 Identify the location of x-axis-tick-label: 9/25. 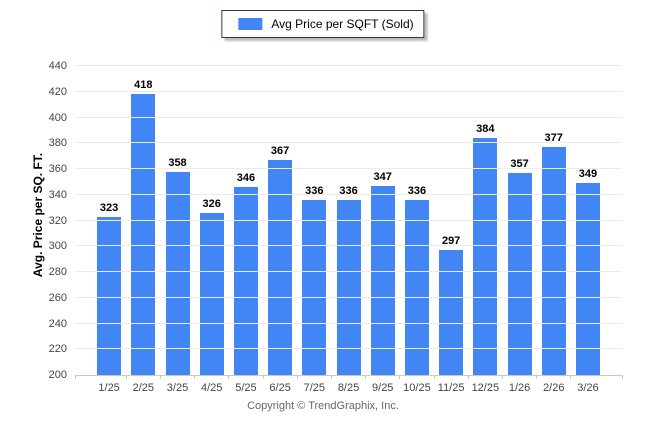
(383, 388).